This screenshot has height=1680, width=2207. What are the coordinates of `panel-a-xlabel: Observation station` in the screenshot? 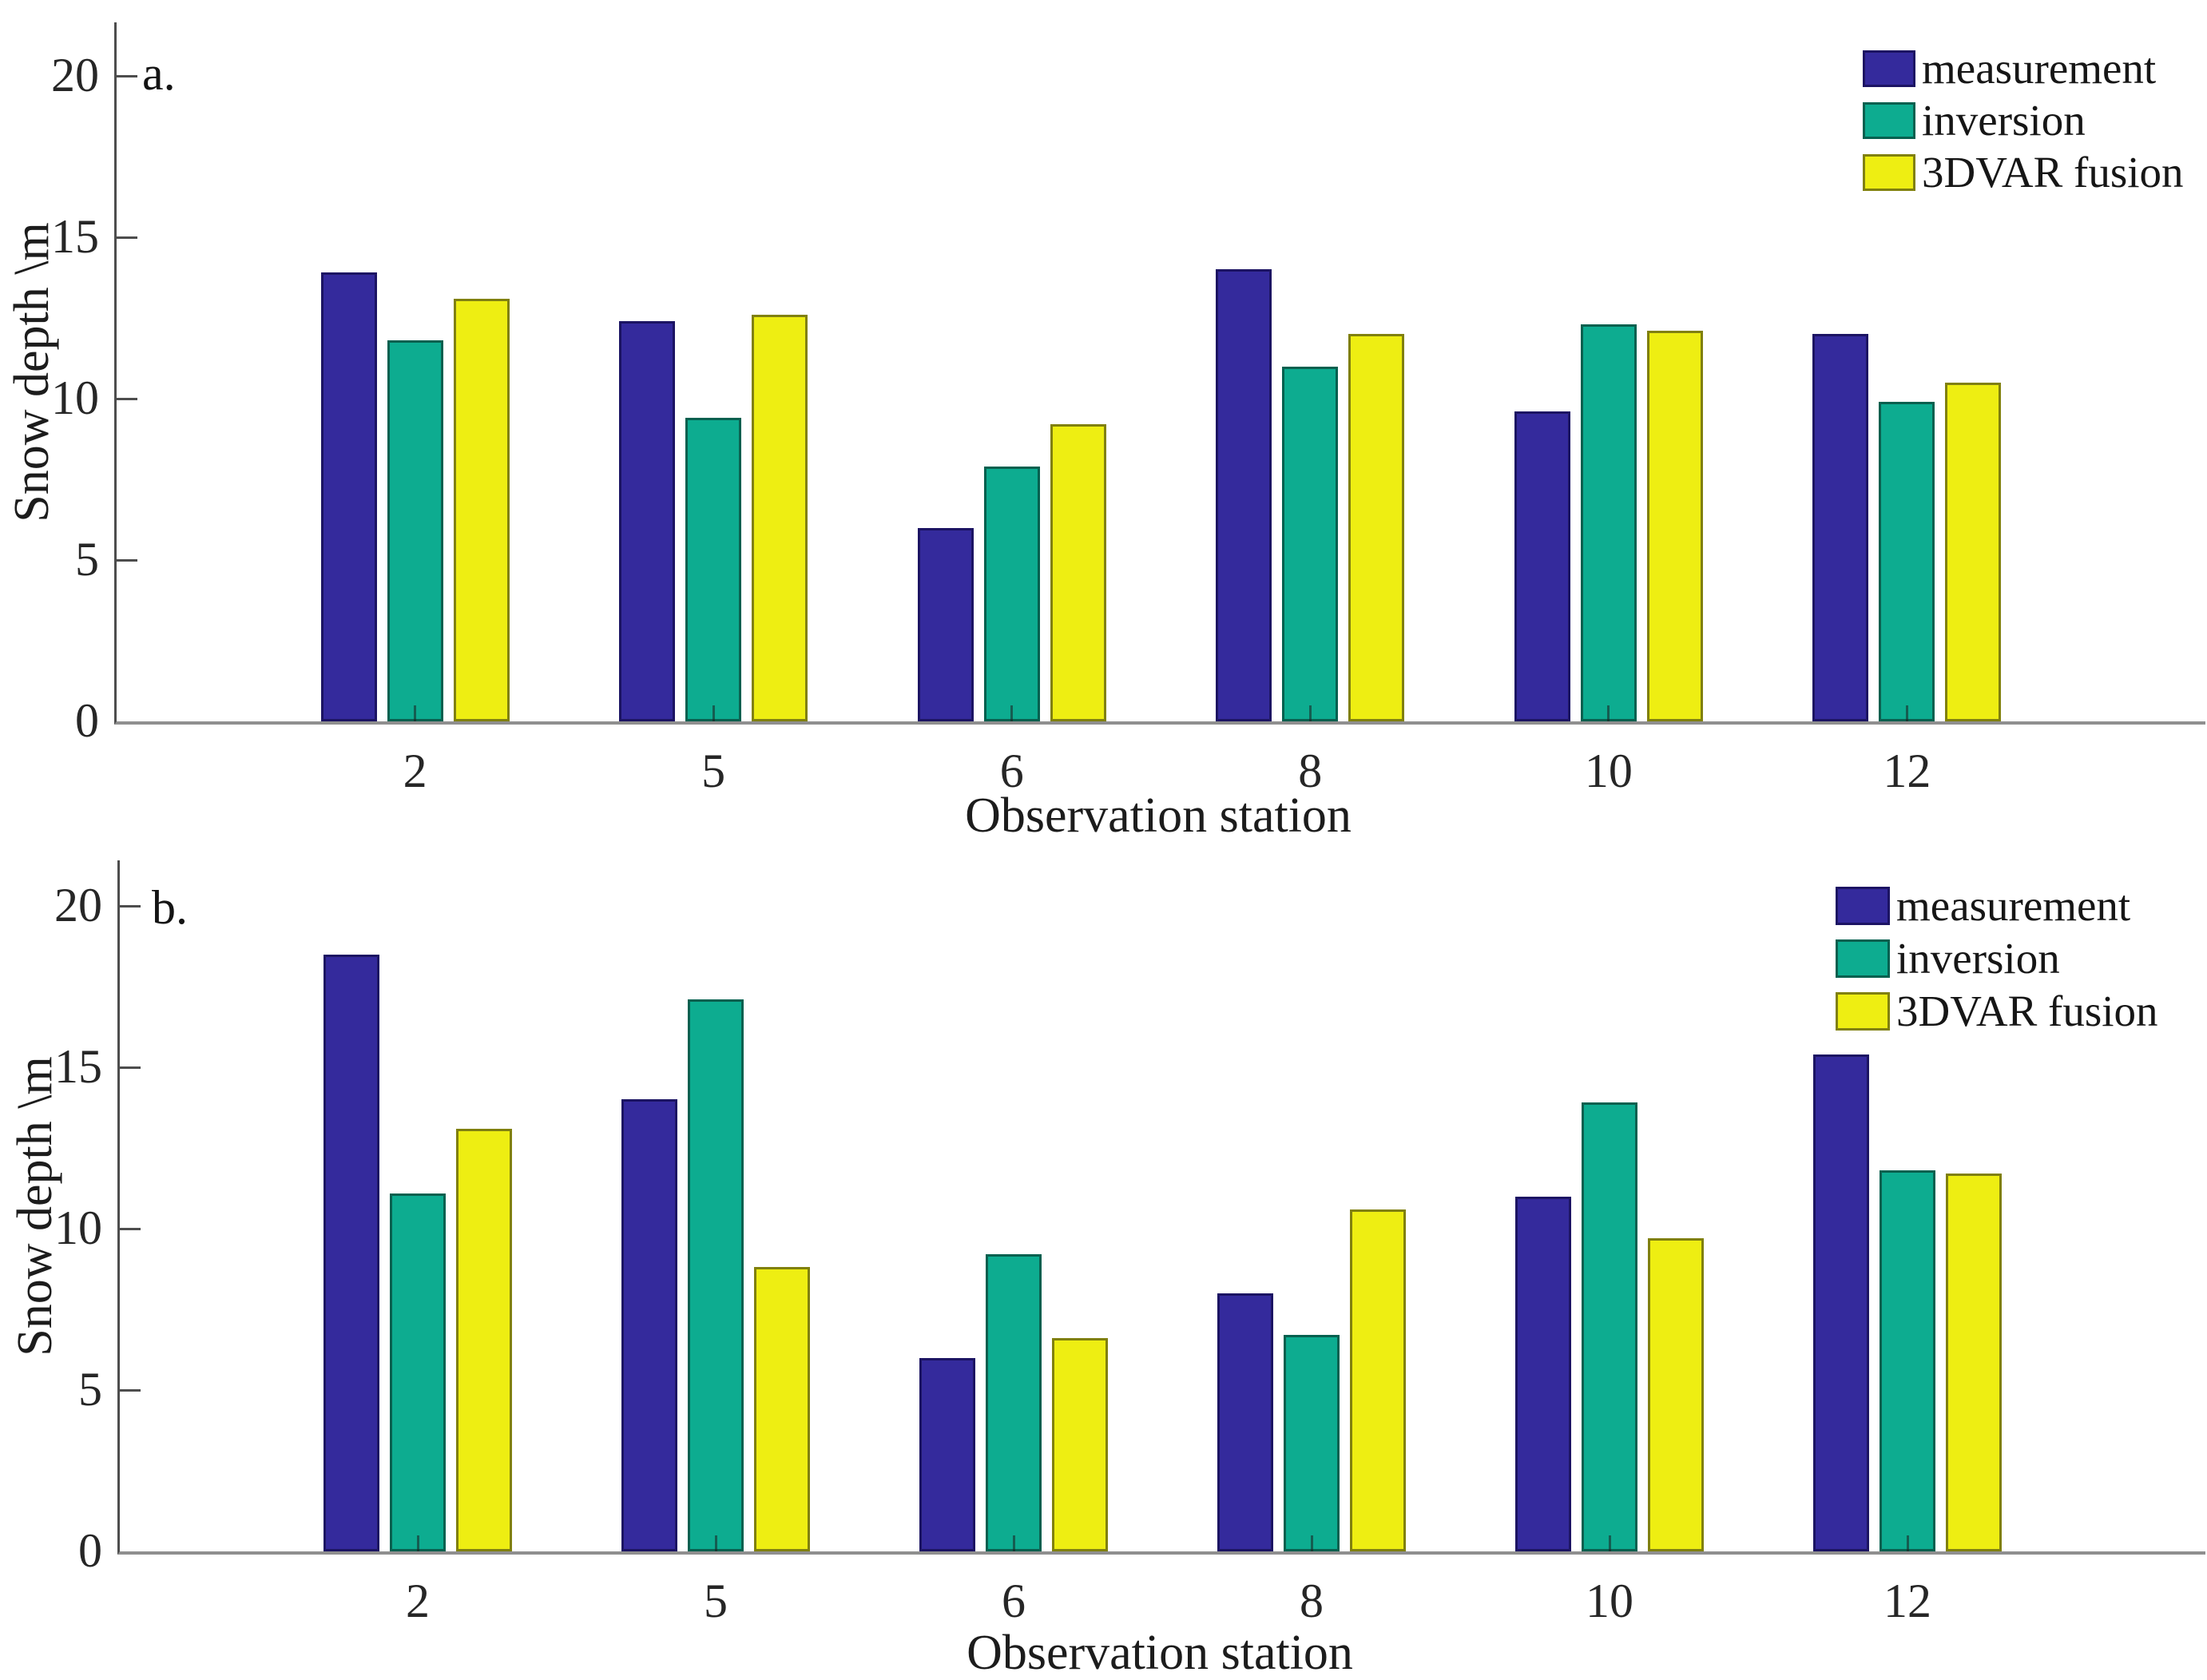 It's located at (1159, 815).